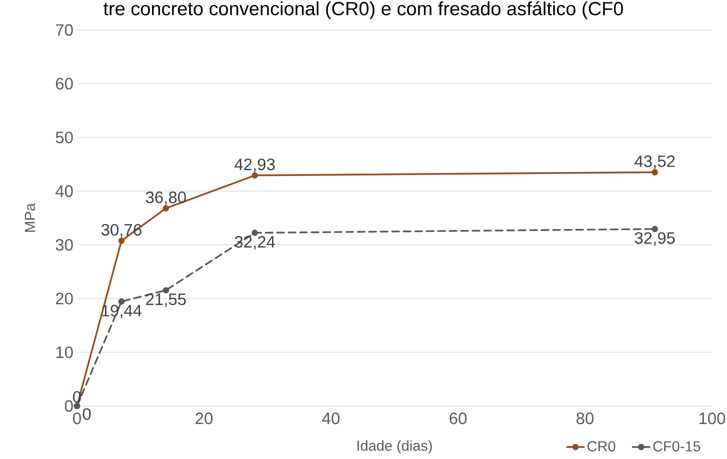 Image resolution: width=727 pixels, height=459 pixels. What do you see at coordinates (204, 418) in the screenshot?
I see `x-tick-label: 20` at bounding box center [204, 418].